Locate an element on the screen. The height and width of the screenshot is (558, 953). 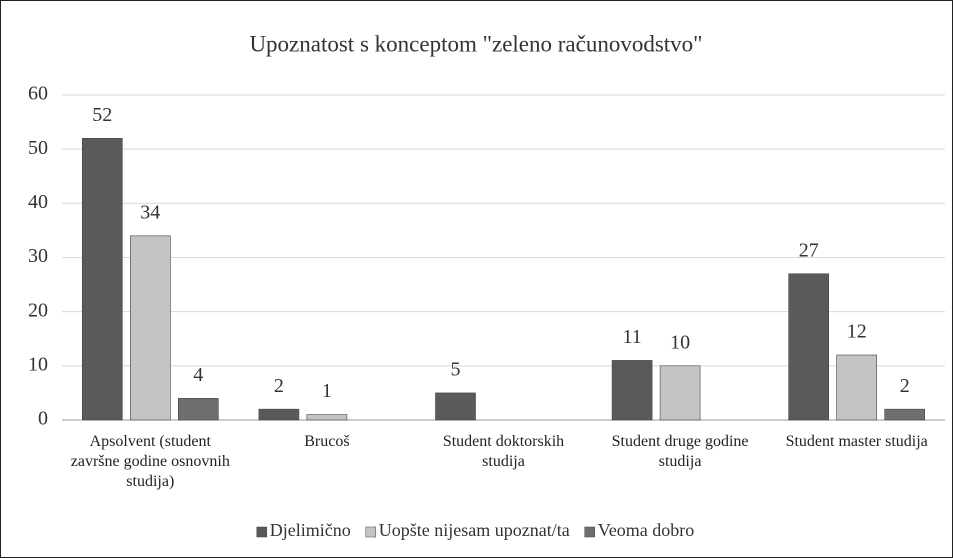
y-tick-label: 50 is located at coordinates (38, 148).